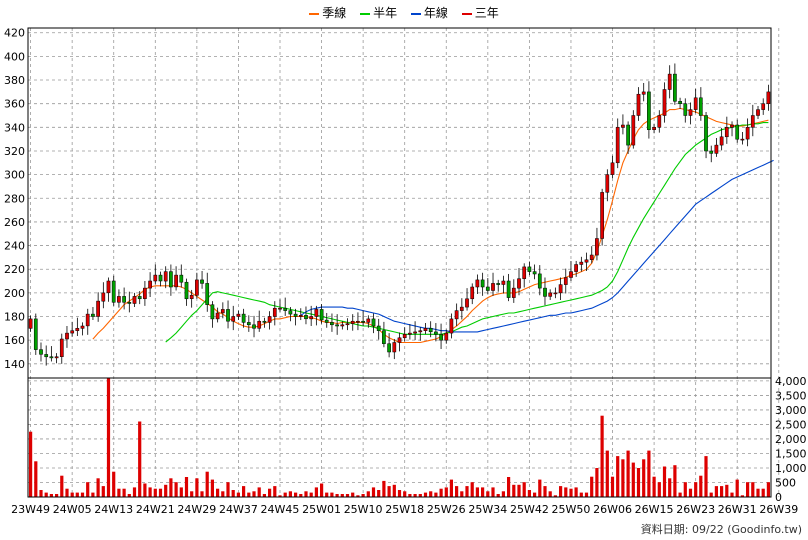 This screenshot has height=540, width=808. What do you see at coordinates (327, 12) in the screenshot?
I see `legend-item-quarter: 季線` at bounding box center [327, 12].